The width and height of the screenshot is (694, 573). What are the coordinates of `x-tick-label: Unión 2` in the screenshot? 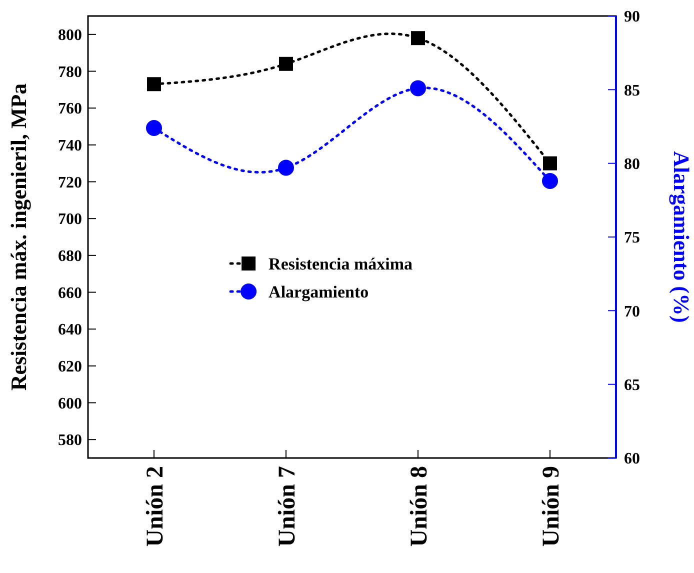 It's located at (155, 506).